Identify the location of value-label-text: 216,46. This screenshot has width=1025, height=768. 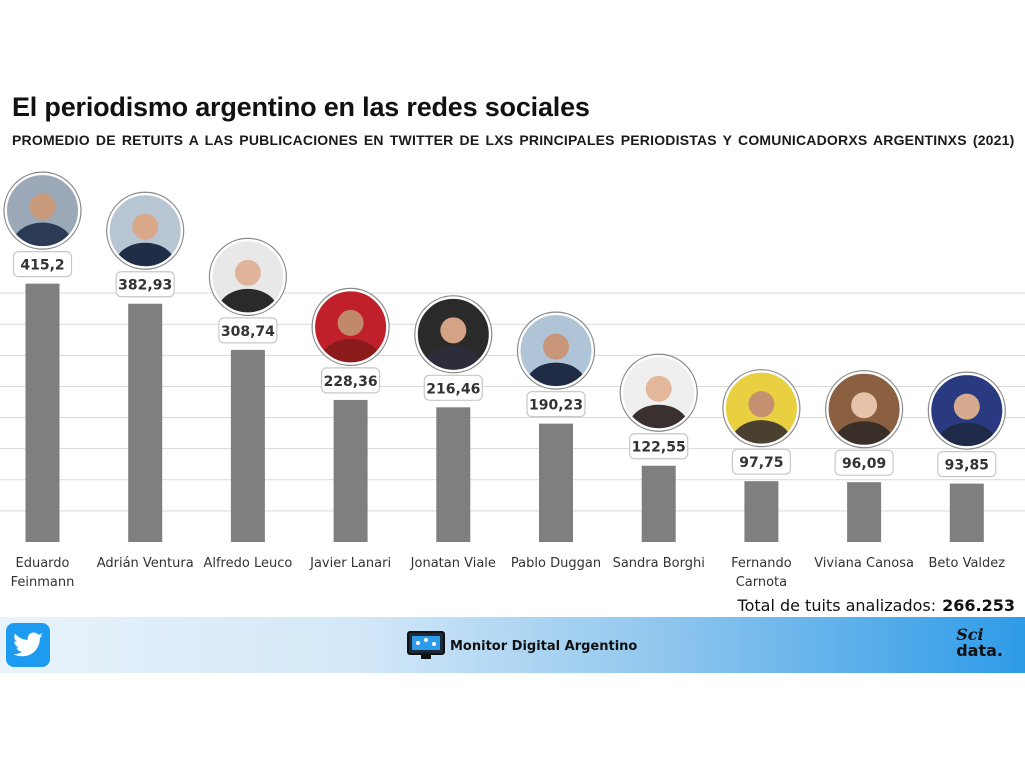
(453, 389).